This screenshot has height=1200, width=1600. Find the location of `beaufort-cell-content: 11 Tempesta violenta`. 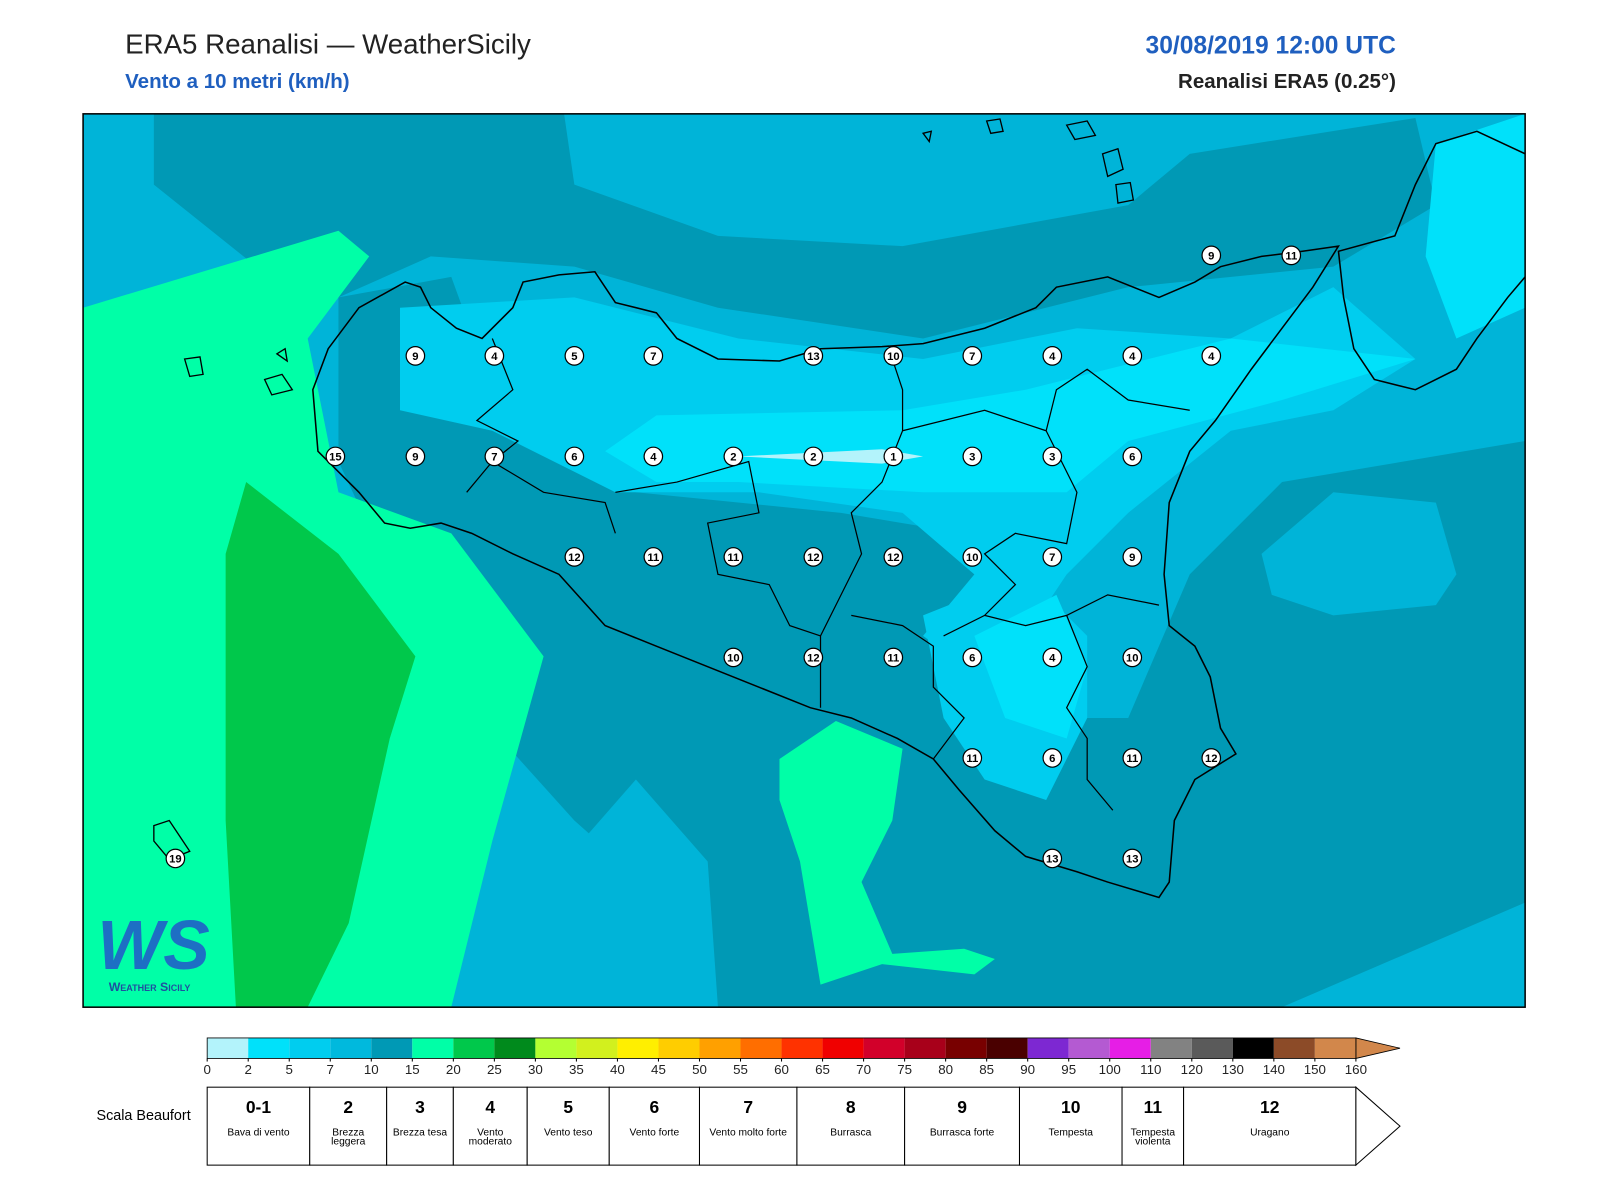

beaufort-cell-content: 11 Tempesta violenta is located at coordinates (1153, 1122).